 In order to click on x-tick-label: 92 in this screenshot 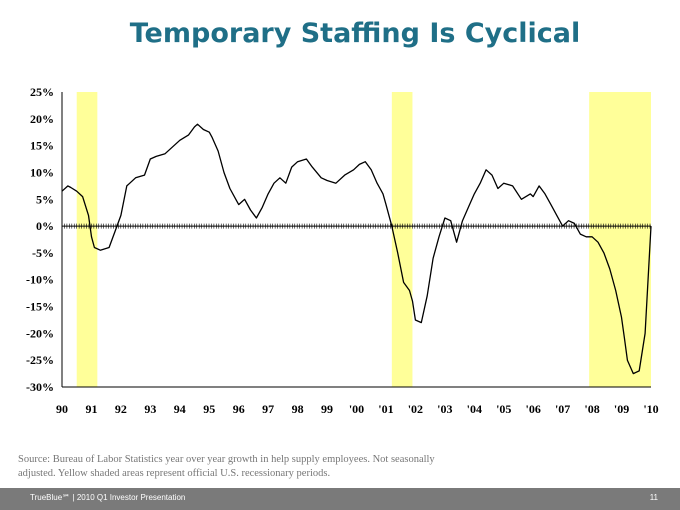, I will do `click(121, 409)`.